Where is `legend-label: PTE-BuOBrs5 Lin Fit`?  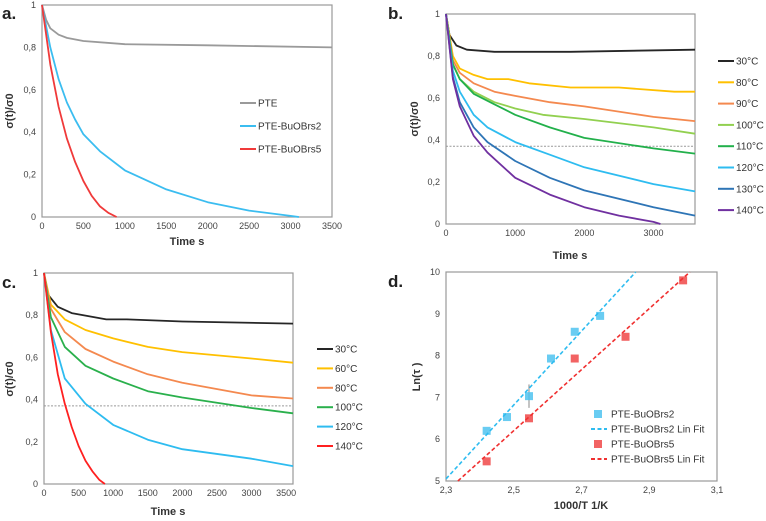 legend-label: PTE-BuOBrs5 Lin Fit is located at coordinates (658, 460).